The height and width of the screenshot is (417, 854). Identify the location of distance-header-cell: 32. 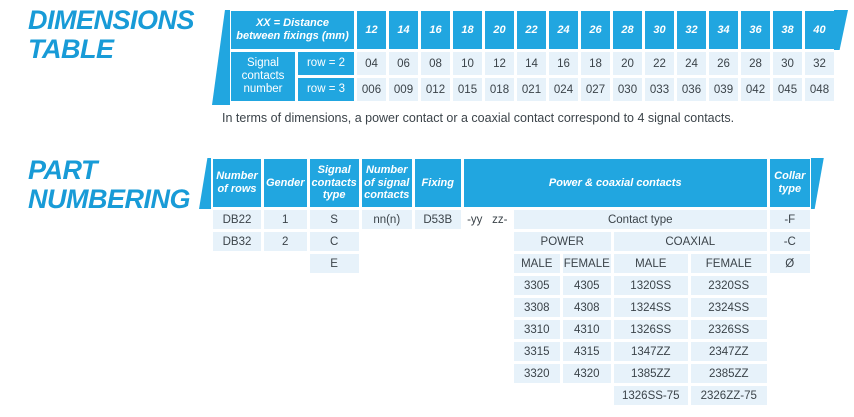
(691, 30).